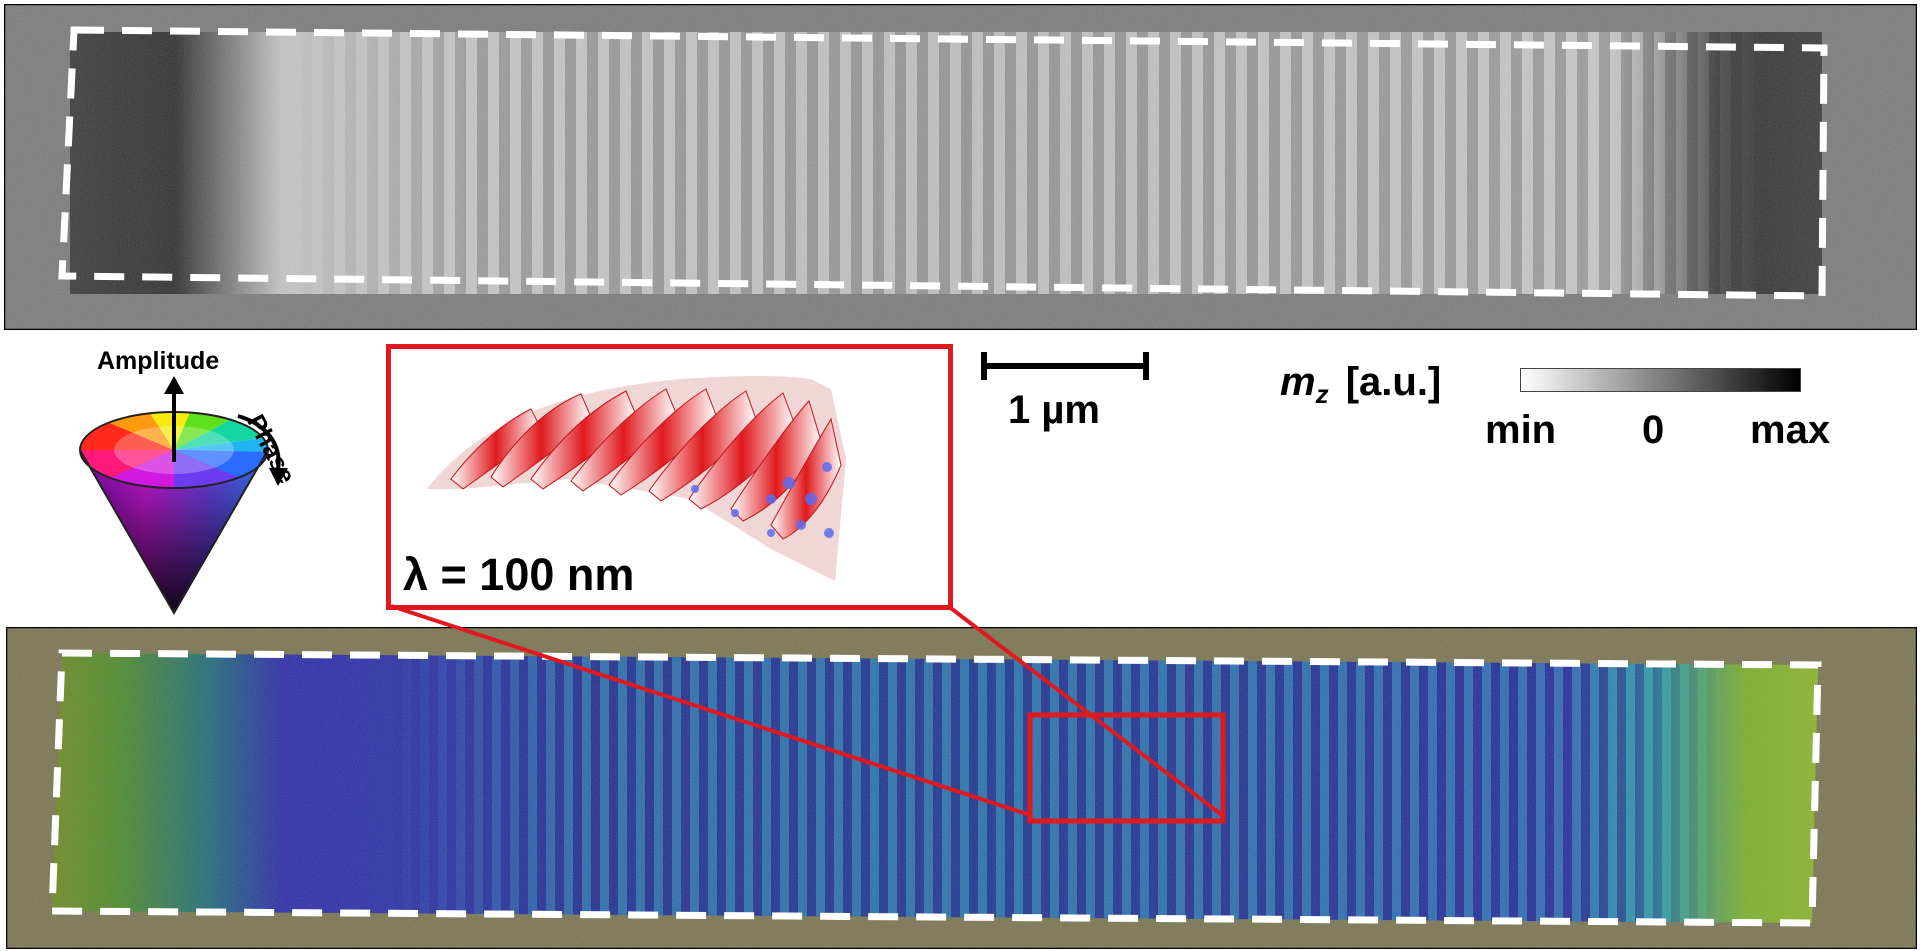 The height and width of the screenshot is (951, 1920). Describe the element at coordinates (183, 496) in the screenshot. I see `color-cone-icon` at that location.